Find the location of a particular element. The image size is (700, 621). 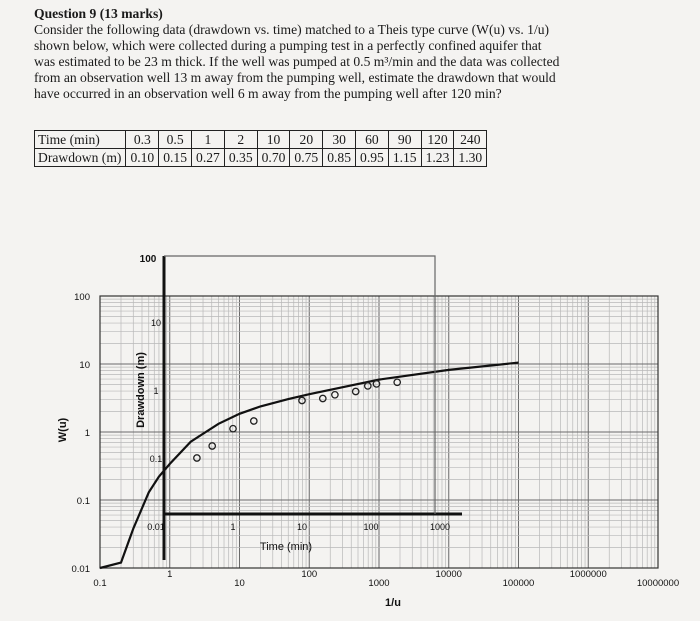

x-tick-label: 10000000 is located at coordinates (658, 583).